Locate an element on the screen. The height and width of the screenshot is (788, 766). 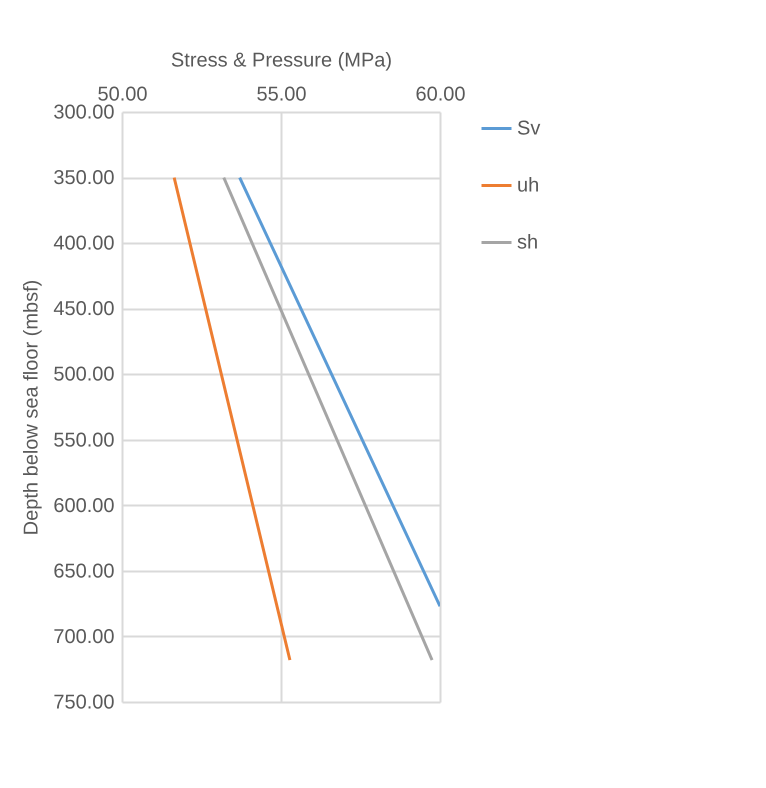
y-tick-label: 600.00 is located at coordinates (83, 505).